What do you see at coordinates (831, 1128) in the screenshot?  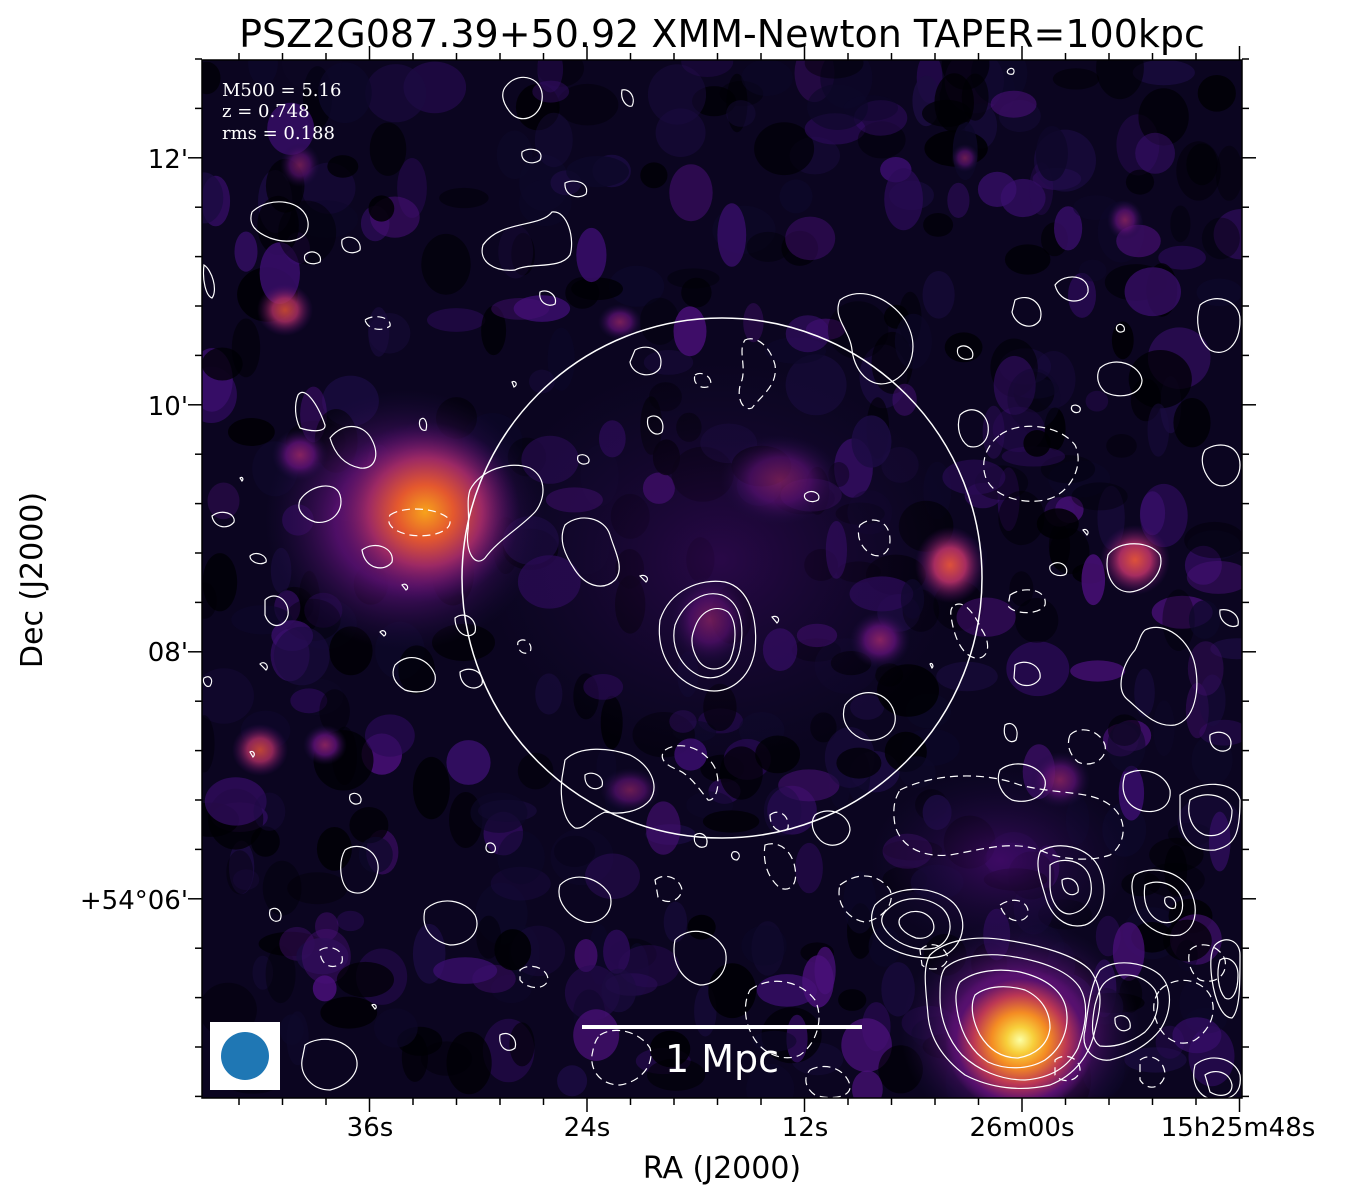 I see `x-tick-labels: 36s 24s 12s 26m00s 15h25m48s` at bounding box center [831, 1128].